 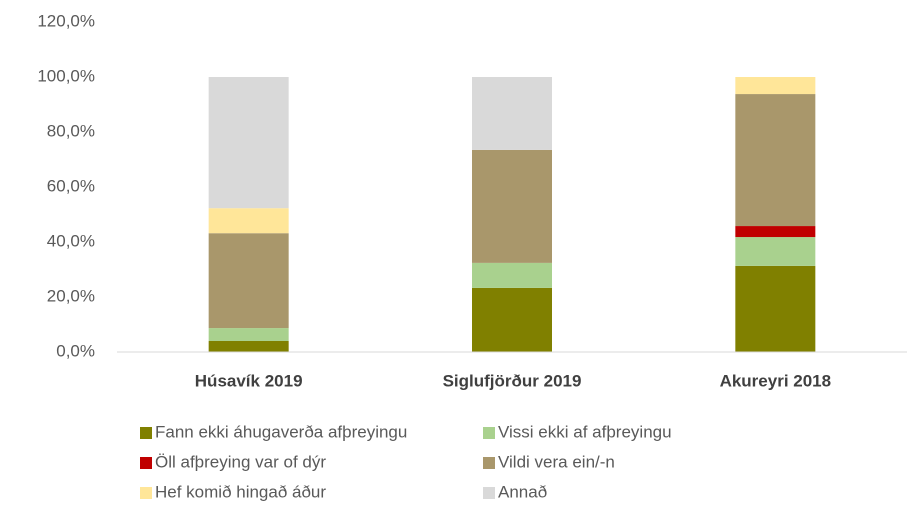 I want to click on legend-label: Öll afþreying var of dýr, so click(x=240, y=461).